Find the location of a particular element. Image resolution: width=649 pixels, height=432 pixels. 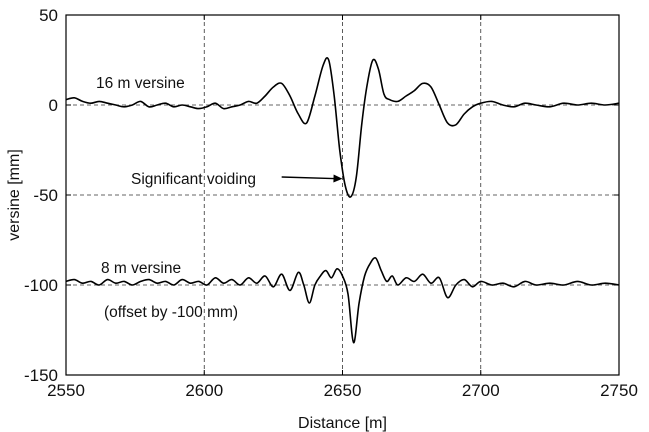

x-tick-label: 2600 is located at coordinates (204, 390).